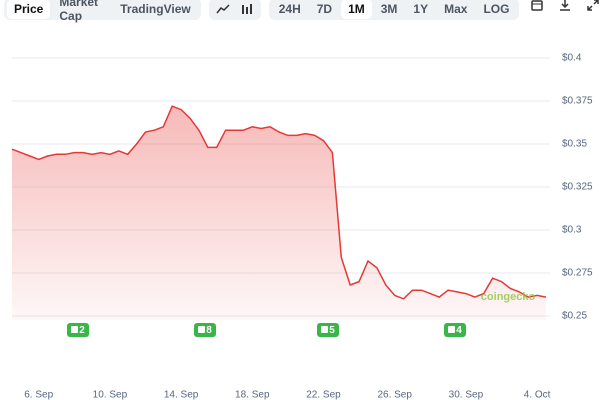  I want to click on y-tick-label: $0.275, so click(577, 273).